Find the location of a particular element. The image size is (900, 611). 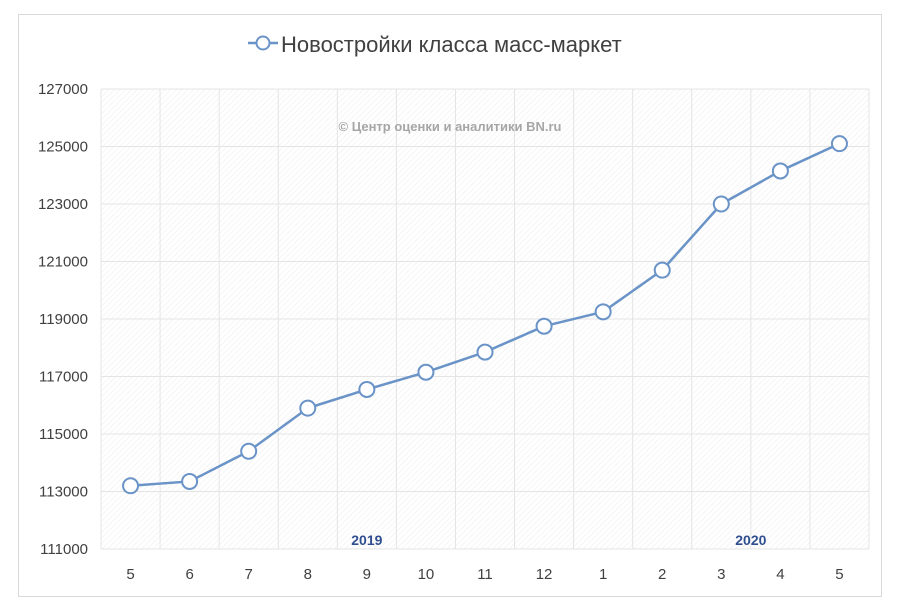

y-tick-label: 127000 is located at coordinates (63, 89).